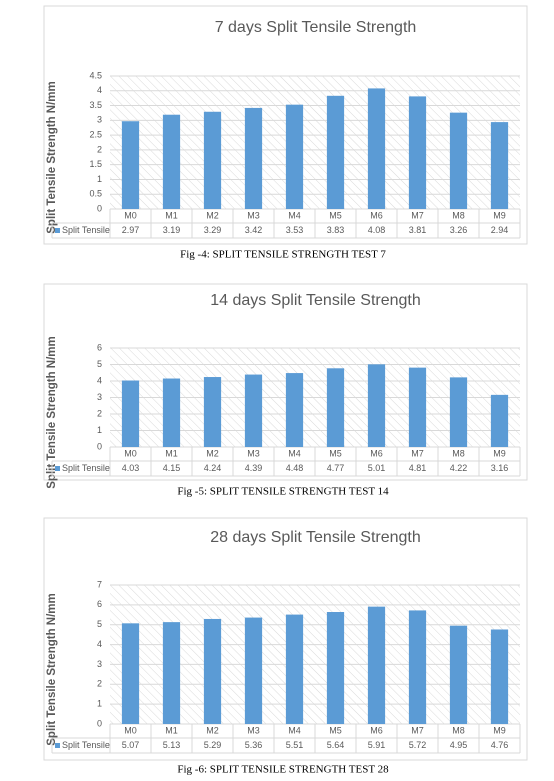 The height and width of the screenshot is (781, 554). Describe the element at coordinates (499, 215) in the screenshot. I see `x-tick-label: M9` at that location.